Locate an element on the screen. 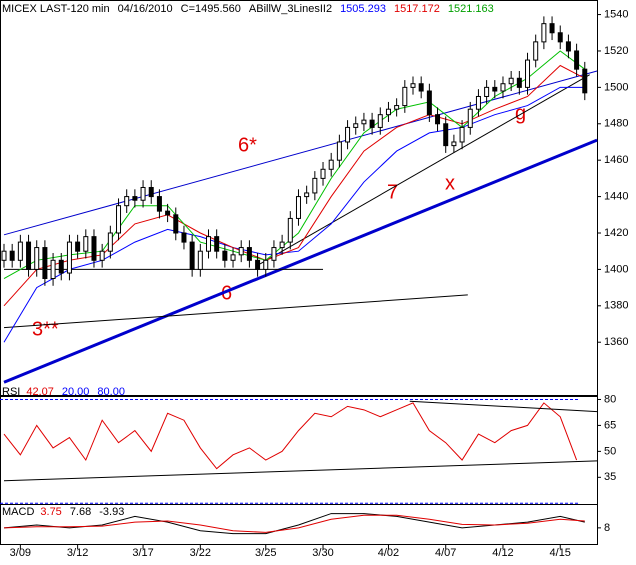 This screenshot has height=565, width=636. x-tick-label: 3/12 is located at coordinates (77, 553).